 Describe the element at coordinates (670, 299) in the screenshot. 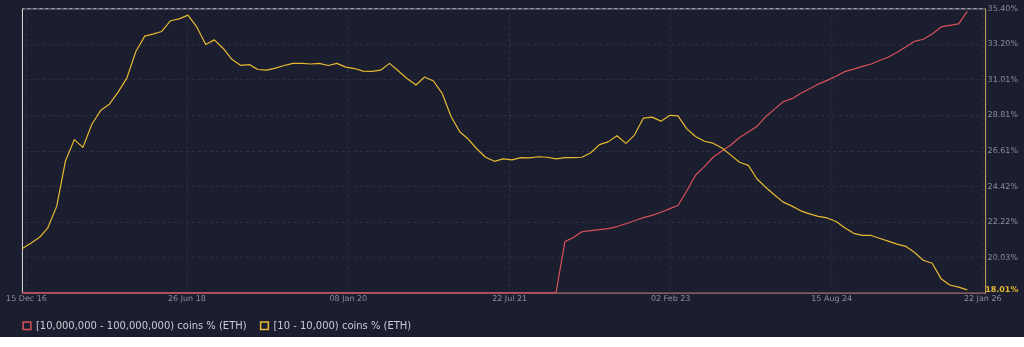

I see `x-tick-label: 02 Feb 23` at that location.